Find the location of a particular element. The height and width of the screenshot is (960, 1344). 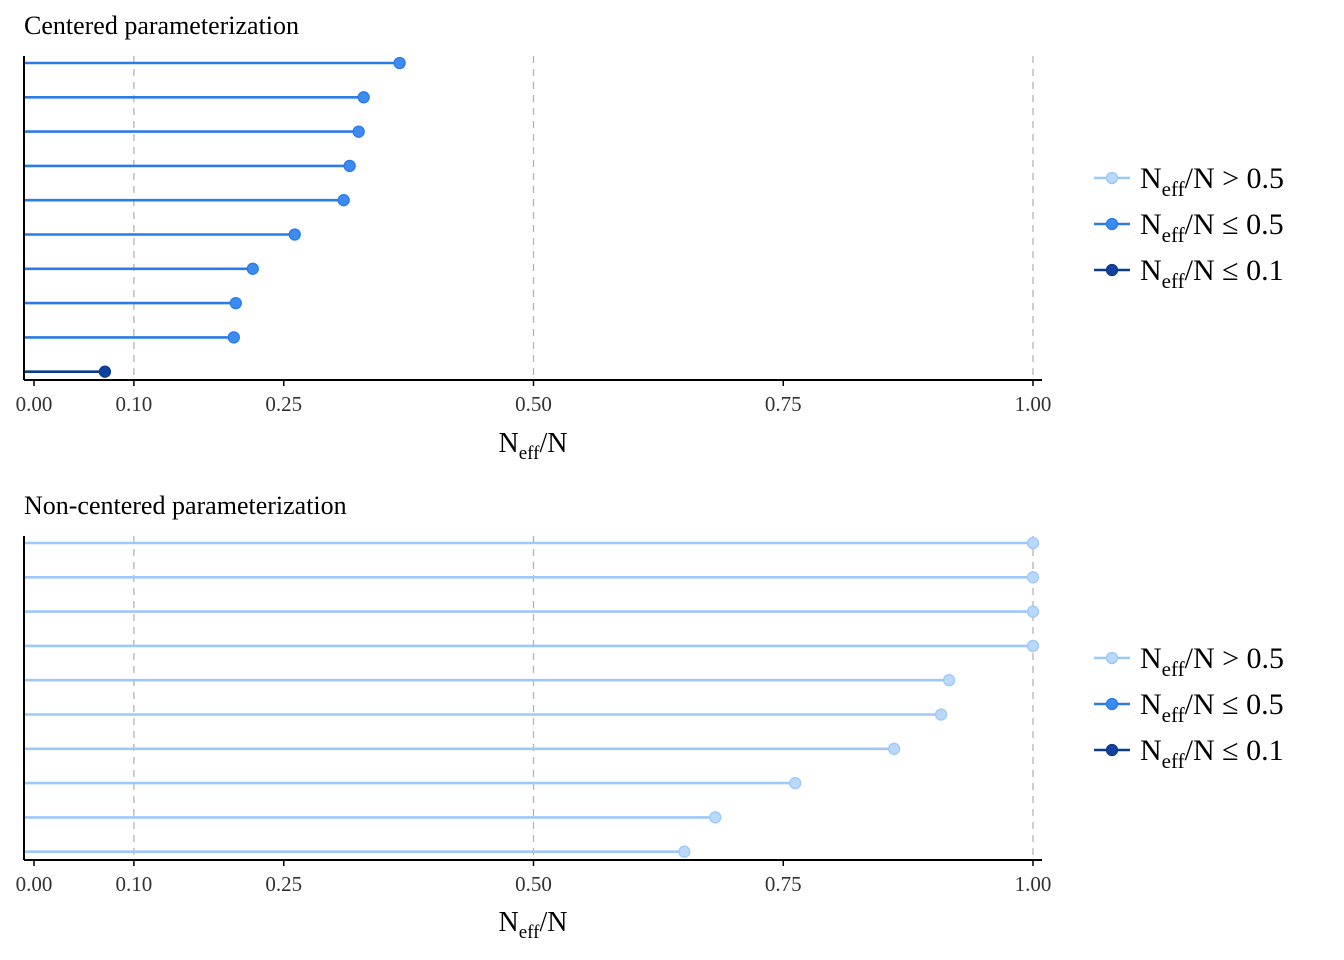

panel-title: Non-centered parameterization is located at coordinates (185, 505).